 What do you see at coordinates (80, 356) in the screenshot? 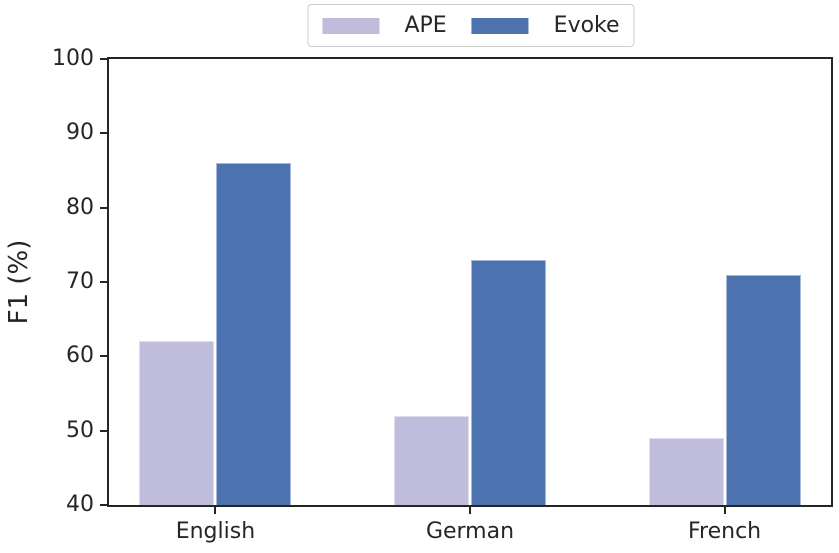
I see `y-tick-label: 60` at bounding box center [80, 356].